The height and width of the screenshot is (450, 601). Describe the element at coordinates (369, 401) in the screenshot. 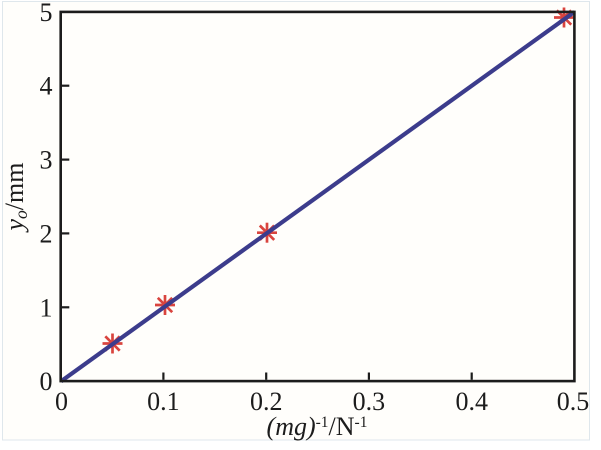

I see `svg-text: 0.3` at that location.